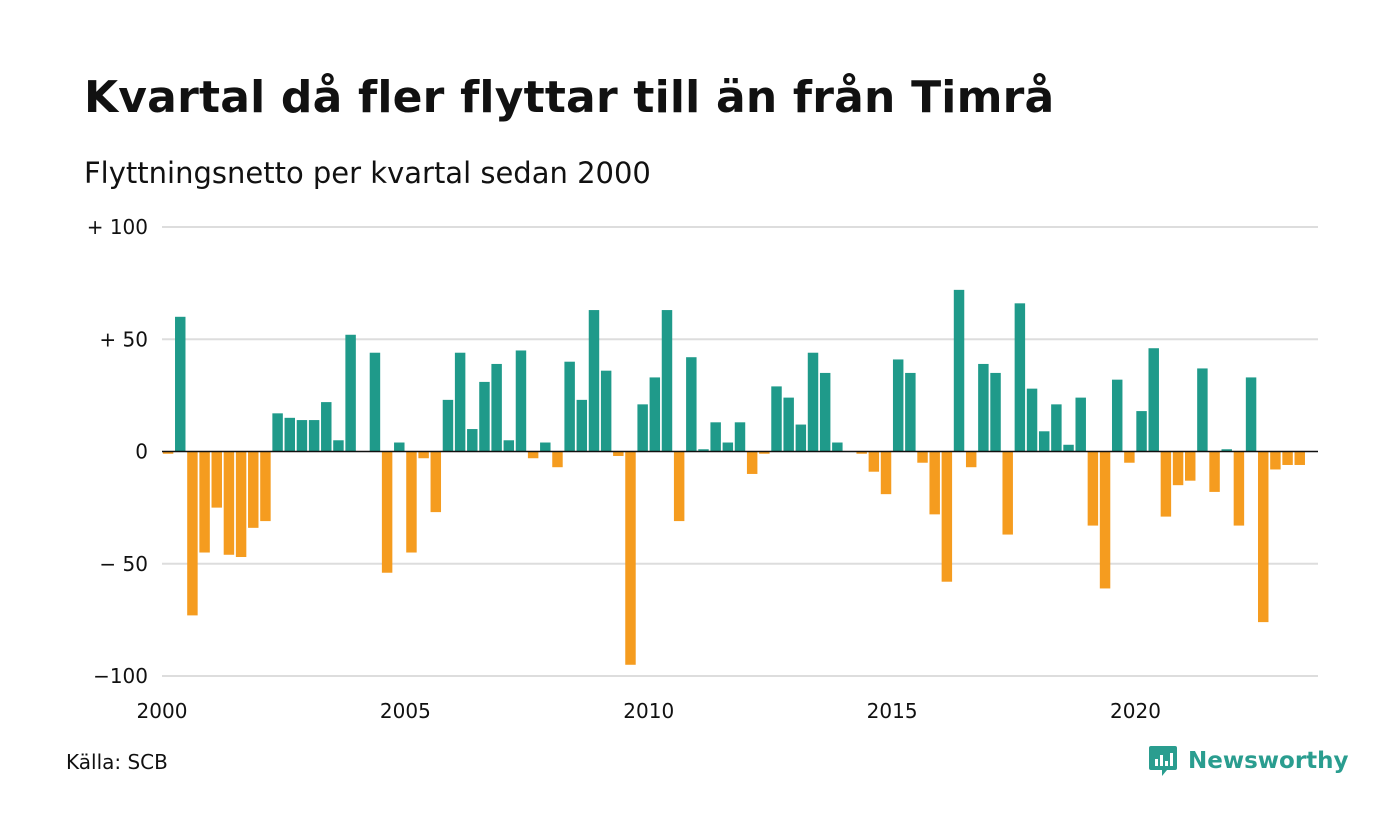 Image resolution: width=1400 pixels, height=840 pixels. What do you see at coordinates (141, 452) in the screenshot?
I see `y-tick-label: 0` at bounding box center [141, 452].